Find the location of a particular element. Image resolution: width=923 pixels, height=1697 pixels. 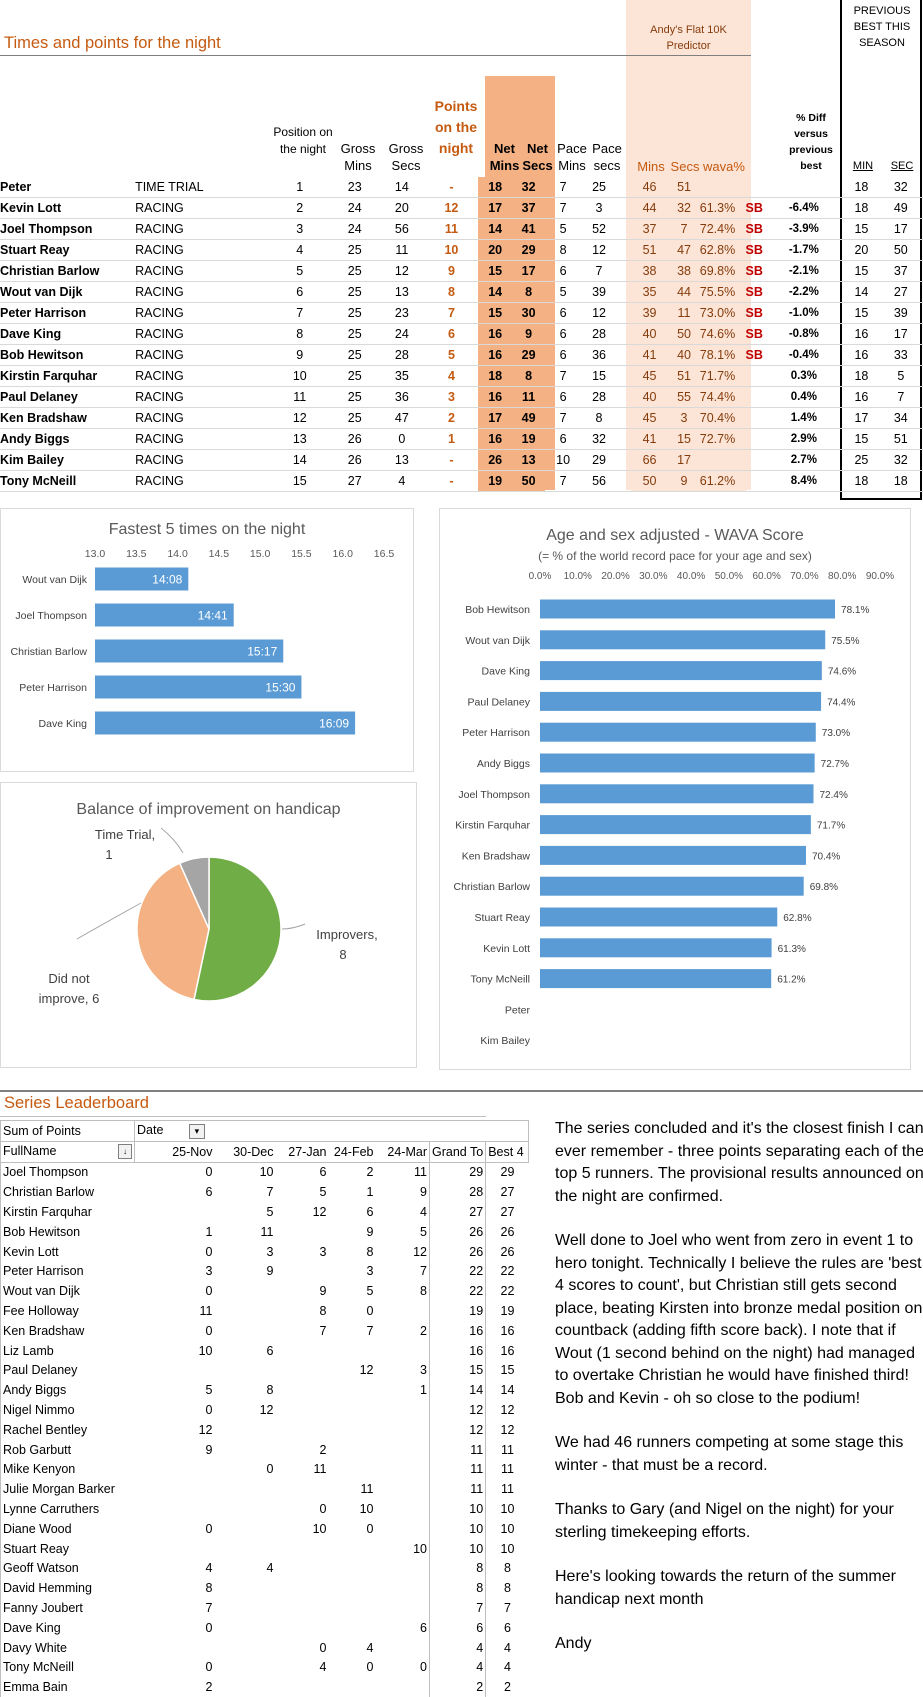

cell-pts: 7 is located at coordinates (451, 313).